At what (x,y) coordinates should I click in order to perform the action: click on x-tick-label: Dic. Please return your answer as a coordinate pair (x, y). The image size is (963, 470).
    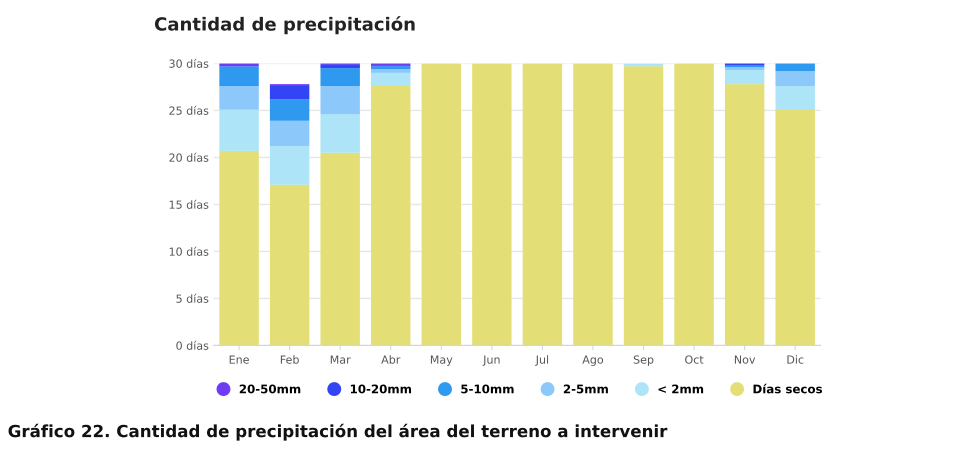
    Looking at the image, I should click on (795, 359).